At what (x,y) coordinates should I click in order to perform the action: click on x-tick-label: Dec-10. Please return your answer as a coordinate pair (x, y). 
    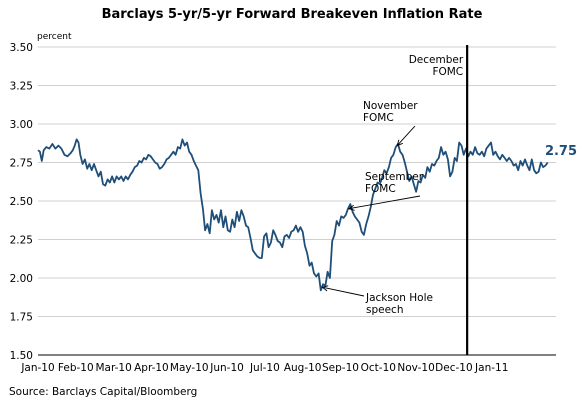
    Looking at the image, I should click on (453, 368).